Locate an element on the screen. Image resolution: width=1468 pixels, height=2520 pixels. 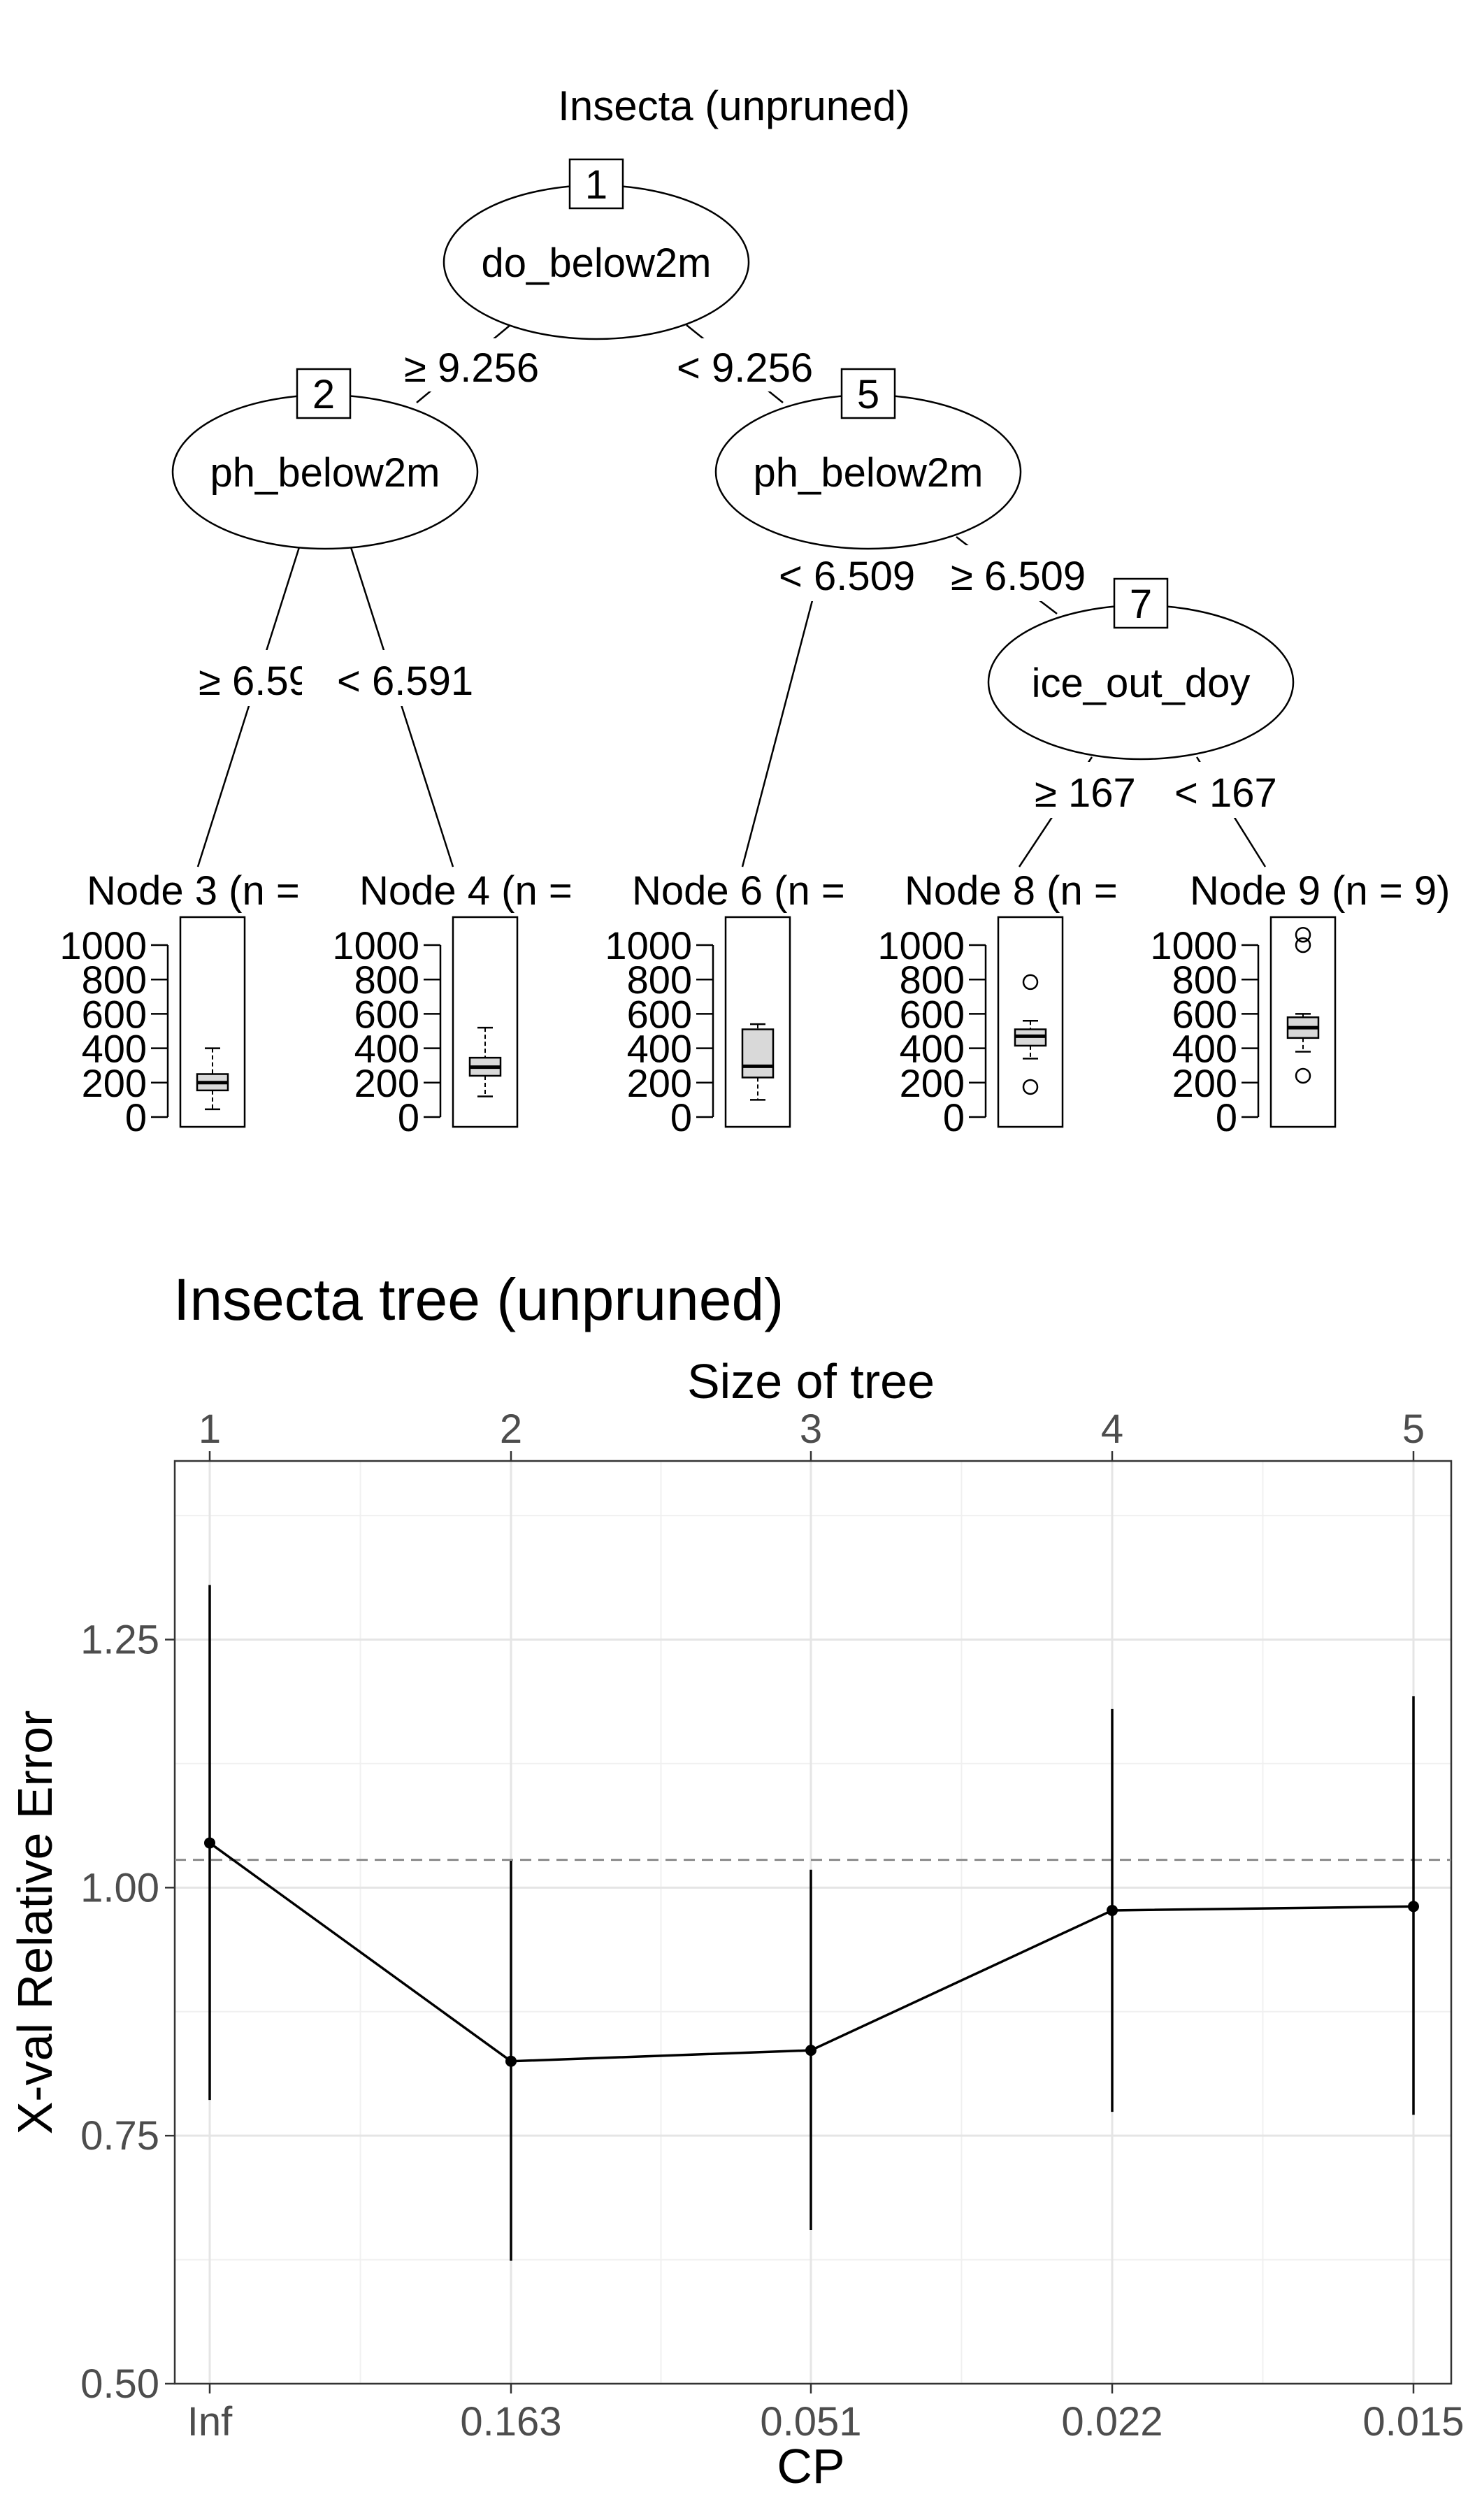
iqr-box is located at coordinates (758, 1053).